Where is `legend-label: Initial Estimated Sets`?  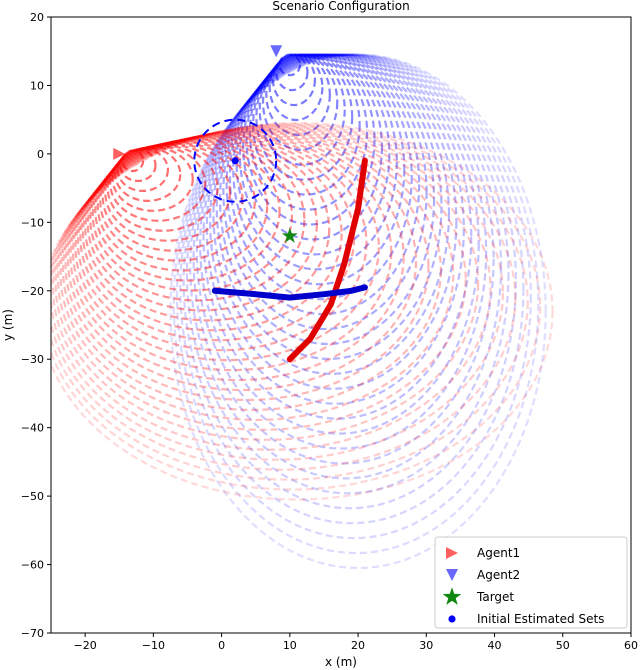
legend-label: Initial Estimated Sets is located at coordinates (540, 619).